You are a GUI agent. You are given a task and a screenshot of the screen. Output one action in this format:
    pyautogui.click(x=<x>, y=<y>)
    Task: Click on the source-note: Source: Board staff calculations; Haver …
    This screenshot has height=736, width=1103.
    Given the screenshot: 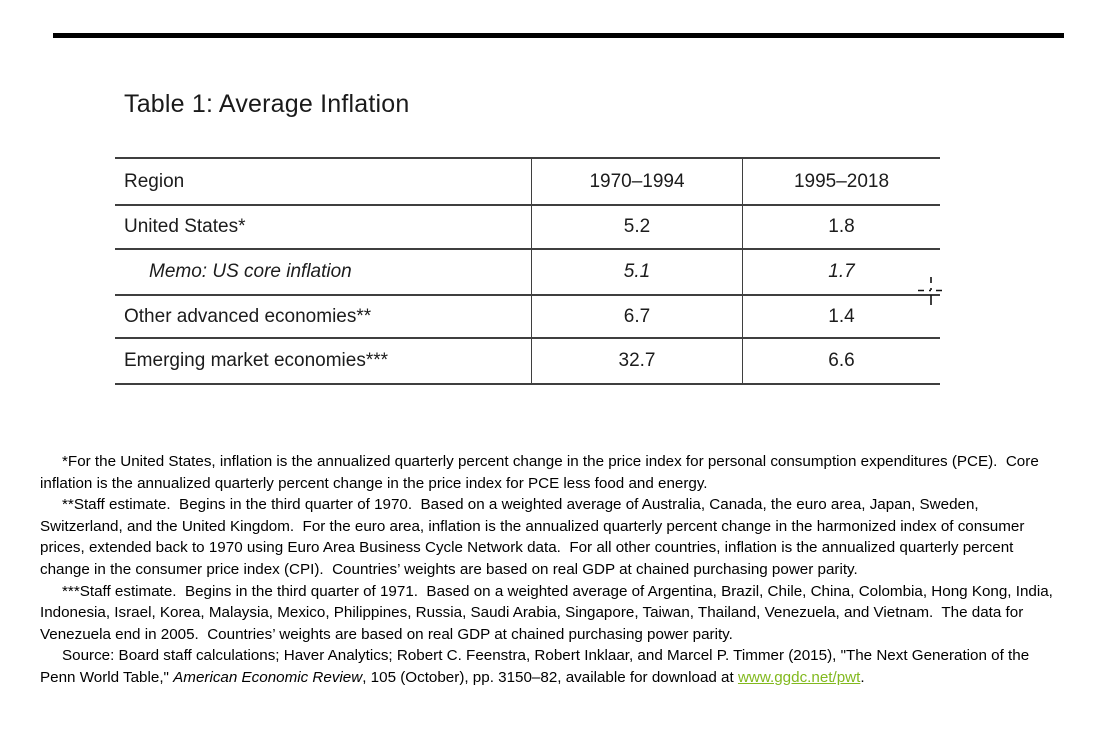 What is the action you would take?
    pyautogui.click(x=547, y=666)
    